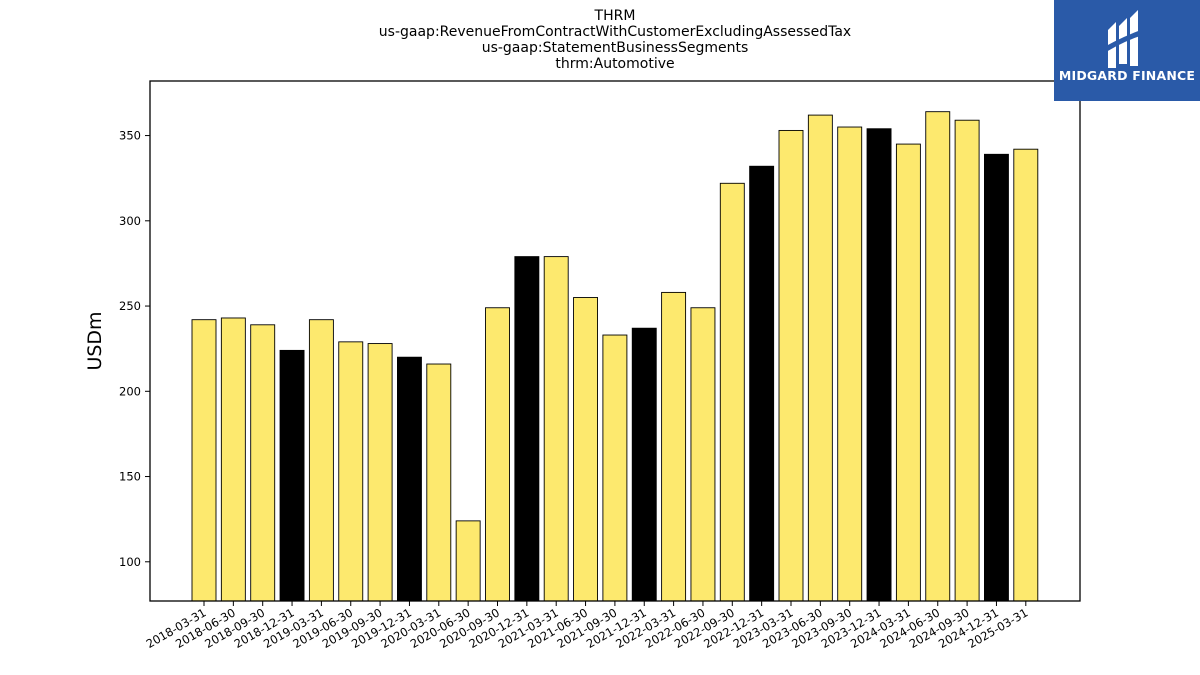  Describe the element at coordinates (615, 16) in the screenshot. I see `chart-title-line: THRM` at that location.